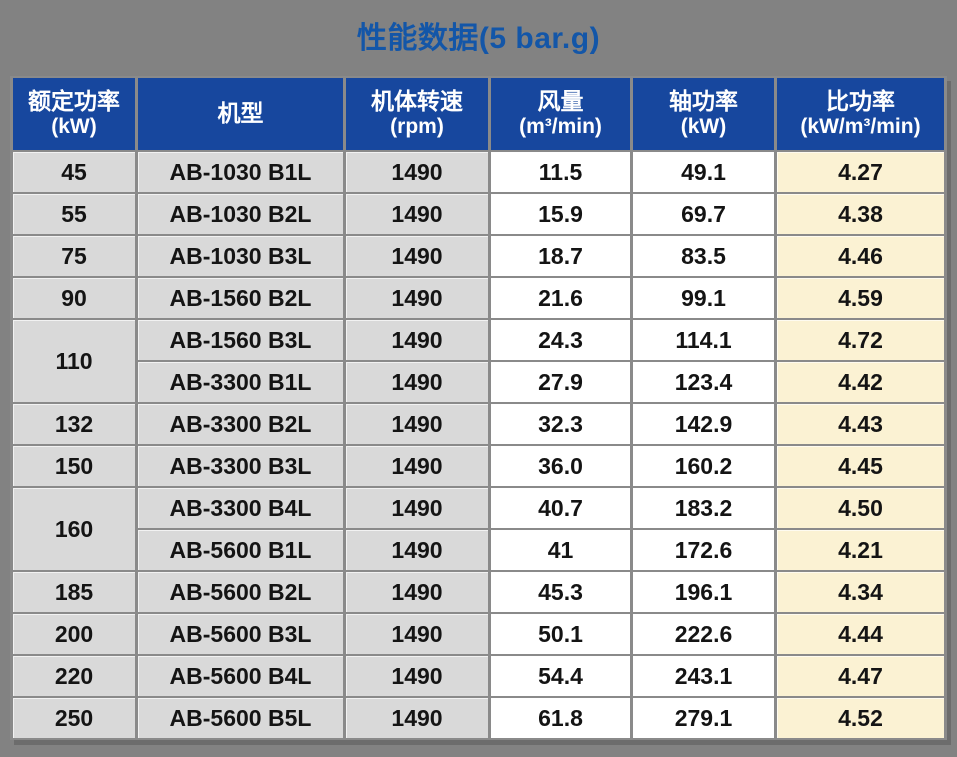 Image resolution: width=957 pixels, height=757 pixels. I want to click on table-row: 132 AB-3300 B2L 1490 32.3 142.9 4.43, so click(478, 424).